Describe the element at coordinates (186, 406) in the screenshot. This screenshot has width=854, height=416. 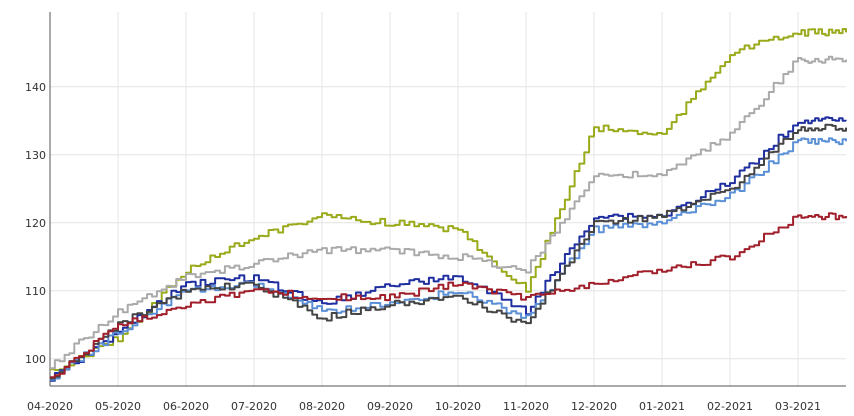
I see `x-tick-label: 06-2020` at that location.